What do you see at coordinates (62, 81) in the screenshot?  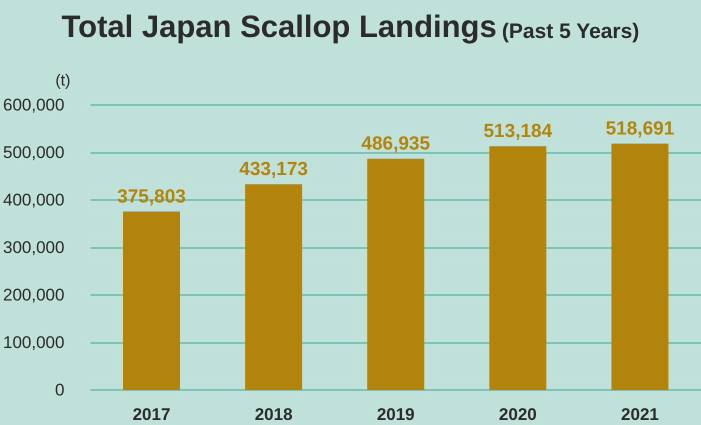 I see `y-axis-title: (t)` at bounding box center [62, 81].